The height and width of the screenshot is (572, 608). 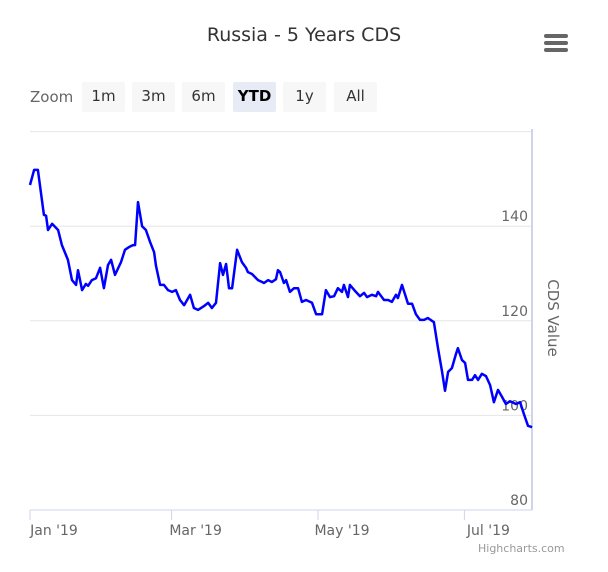 What do you see at coordinates (355, 97) in the screenshot?
I see `zoom-button-all: All` at bounding box center [355, 97].